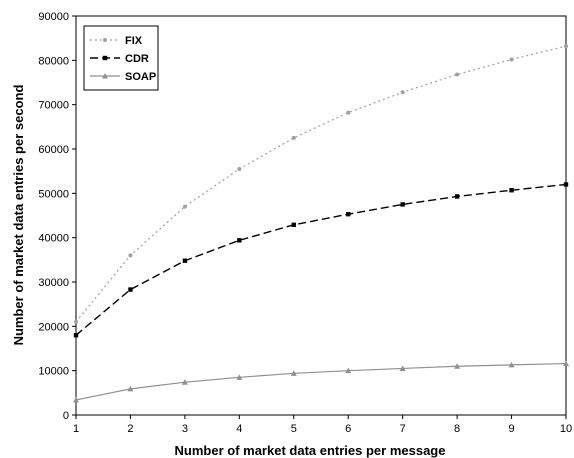 The image size is (574, 458). Describe the element at coordinates (105, 76) in the screenshot. I see `legend-marker-soap` at that location.